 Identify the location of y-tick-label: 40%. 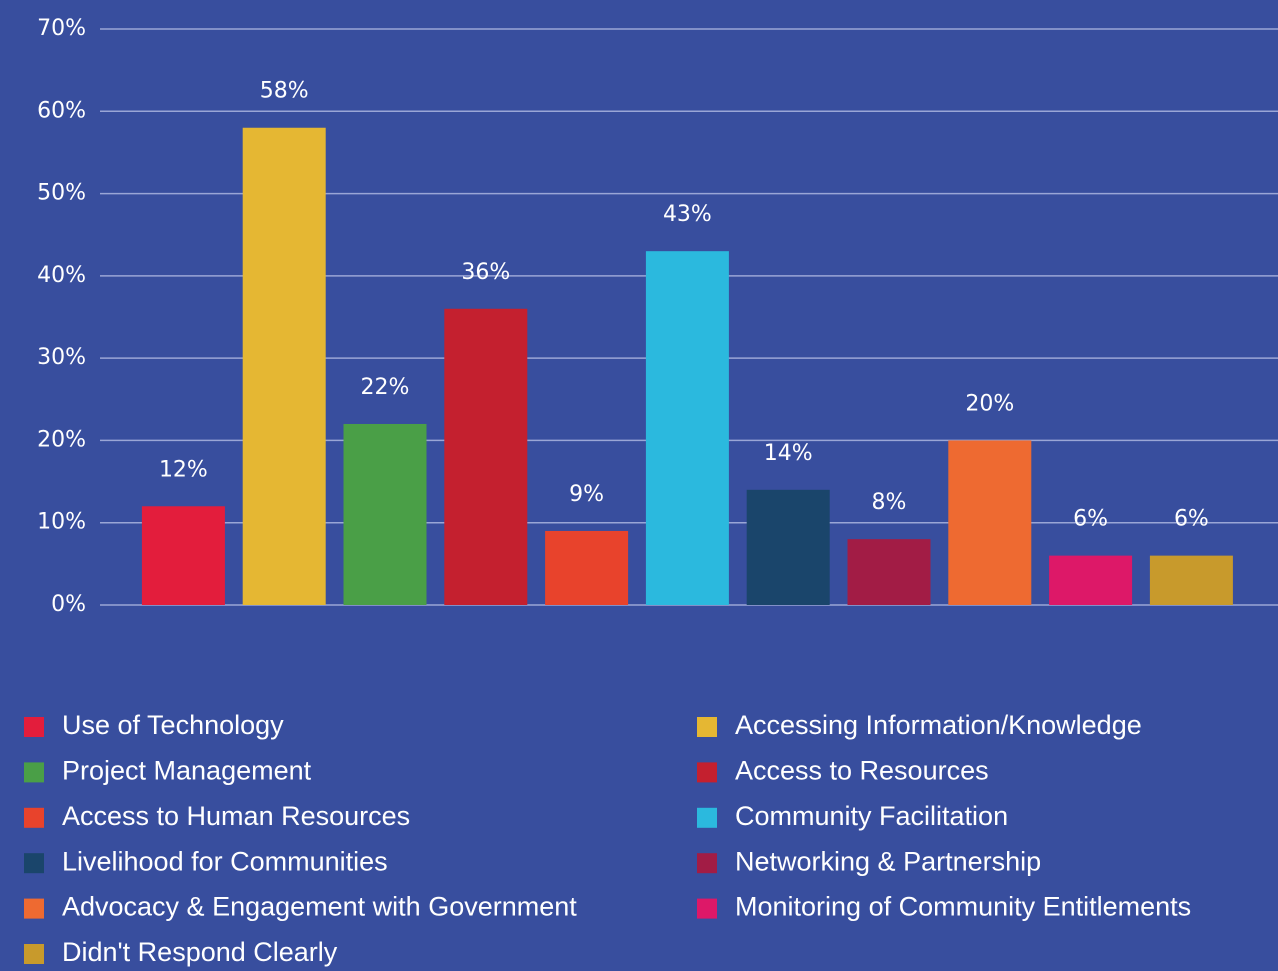
(61, 275).